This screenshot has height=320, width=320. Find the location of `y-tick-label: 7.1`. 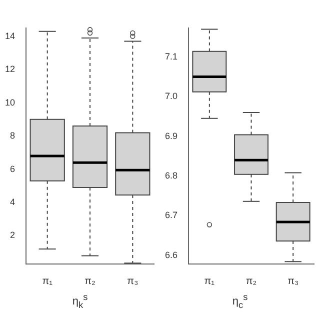

y-tick-label: 7.1 is located at coordinates (171, 56).